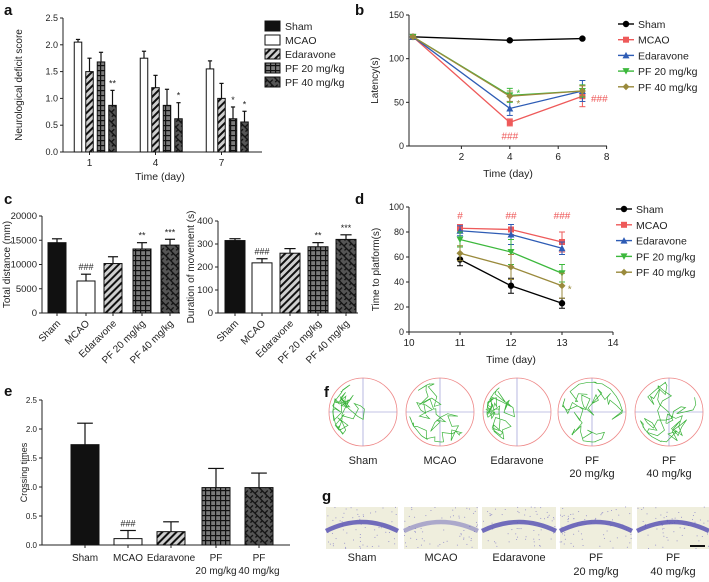 The image size is (709, 582). What do you see at coordinates (210, 313) in the screenshot?
I see `y-tick-label: 0` at bounding box center [210, 313].